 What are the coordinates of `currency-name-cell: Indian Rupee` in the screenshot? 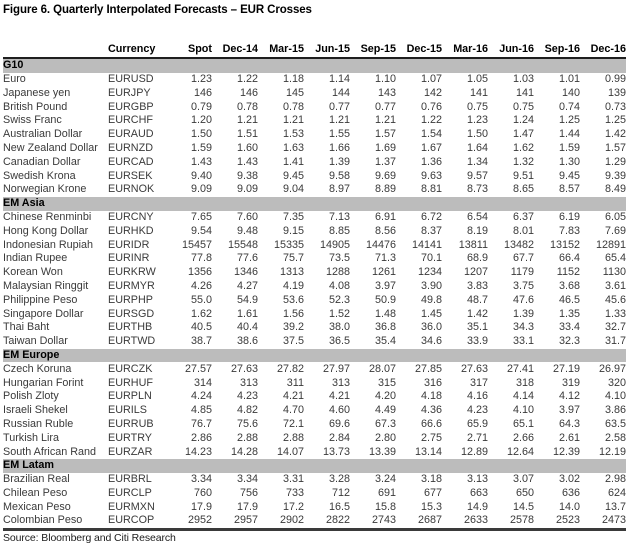 It's located at (35, 258).